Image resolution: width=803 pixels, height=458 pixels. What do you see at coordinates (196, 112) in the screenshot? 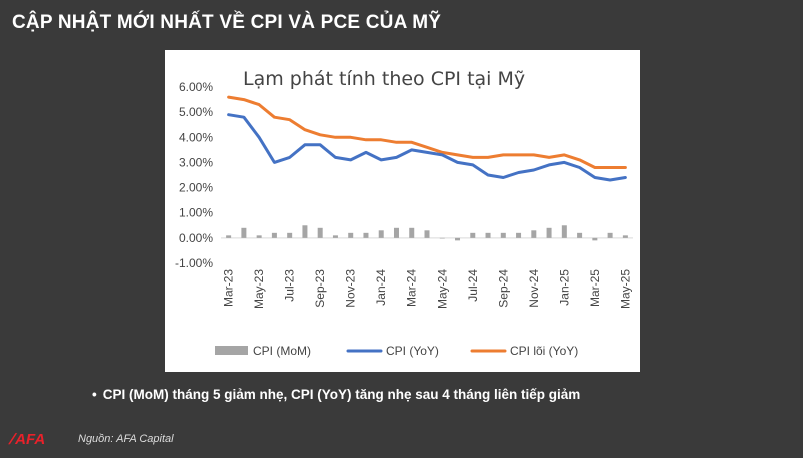
I see `y-tick-label: 5.00%` at bounding box center [196, 112].